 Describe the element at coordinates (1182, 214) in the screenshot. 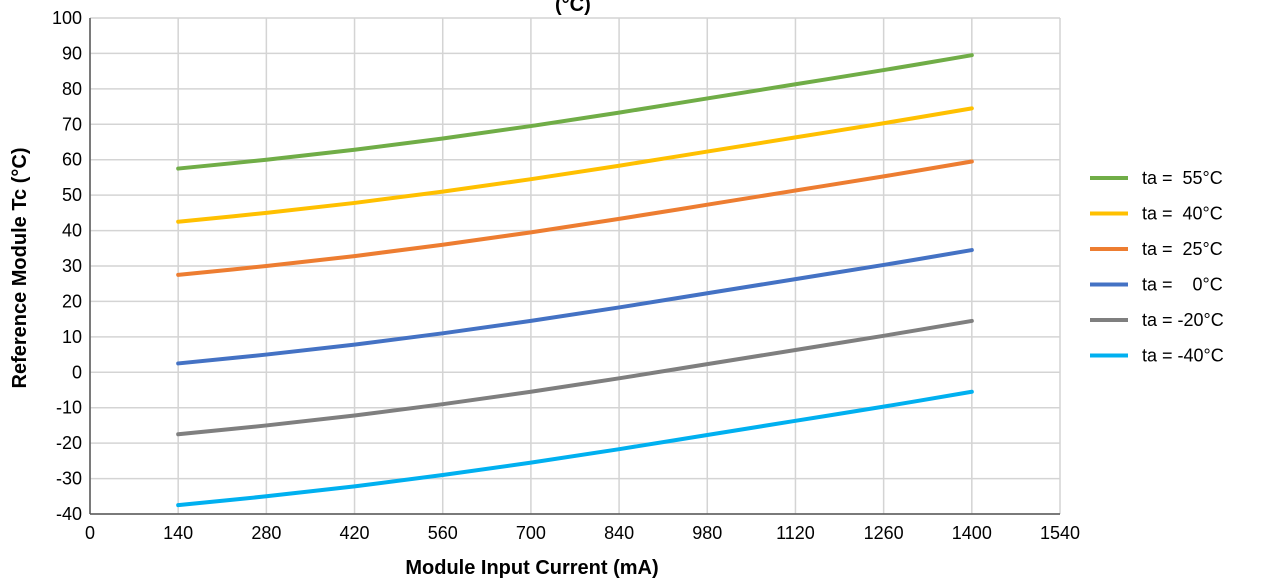

I see `legend-label: ta = 40°C` at that location.